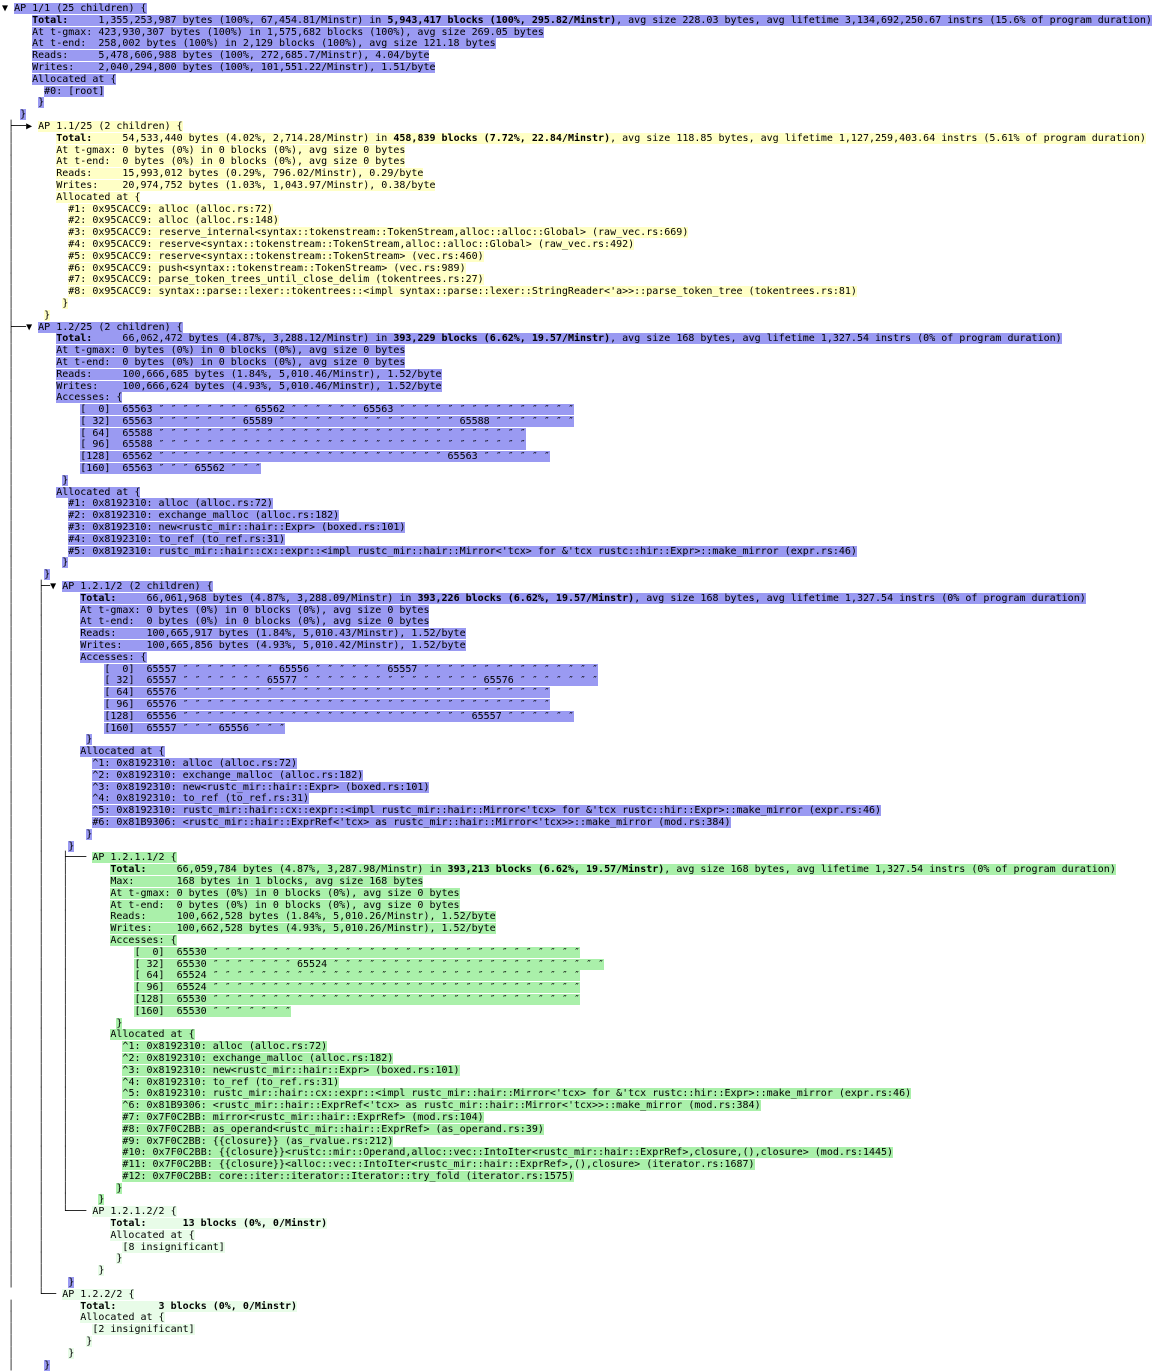  What do you see at coordinates (134, 858) in the screenshot?
I see `ap-node-header-text: AP 1.2.1.1/2 {` at bounding box center [134, 858].